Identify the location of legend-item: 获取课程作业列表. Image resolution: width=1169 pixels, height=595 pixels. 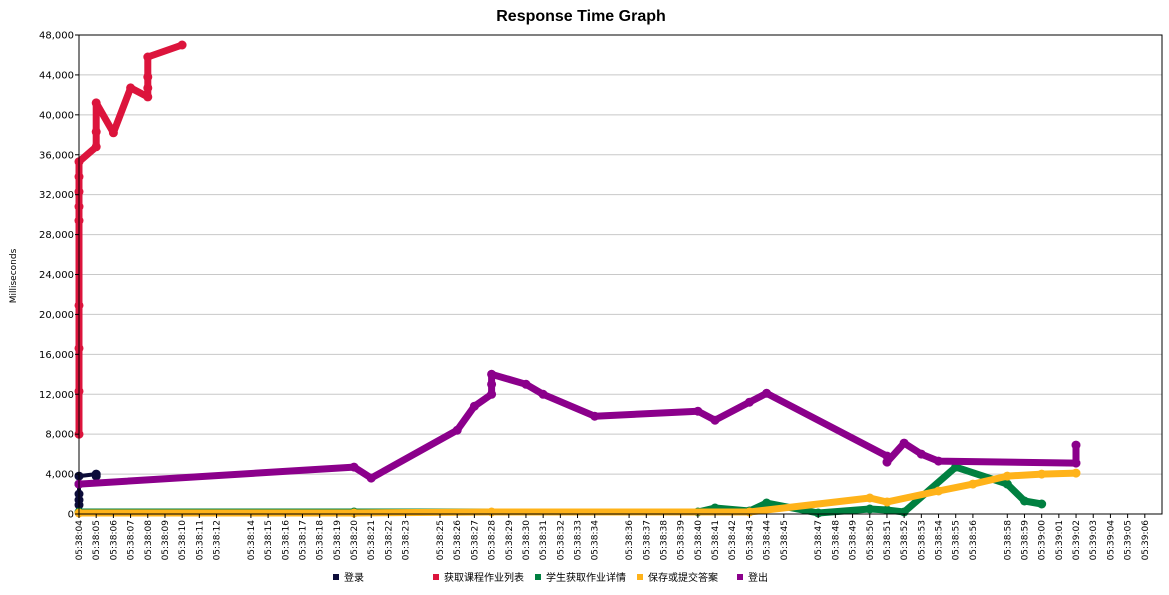
(478, 577).